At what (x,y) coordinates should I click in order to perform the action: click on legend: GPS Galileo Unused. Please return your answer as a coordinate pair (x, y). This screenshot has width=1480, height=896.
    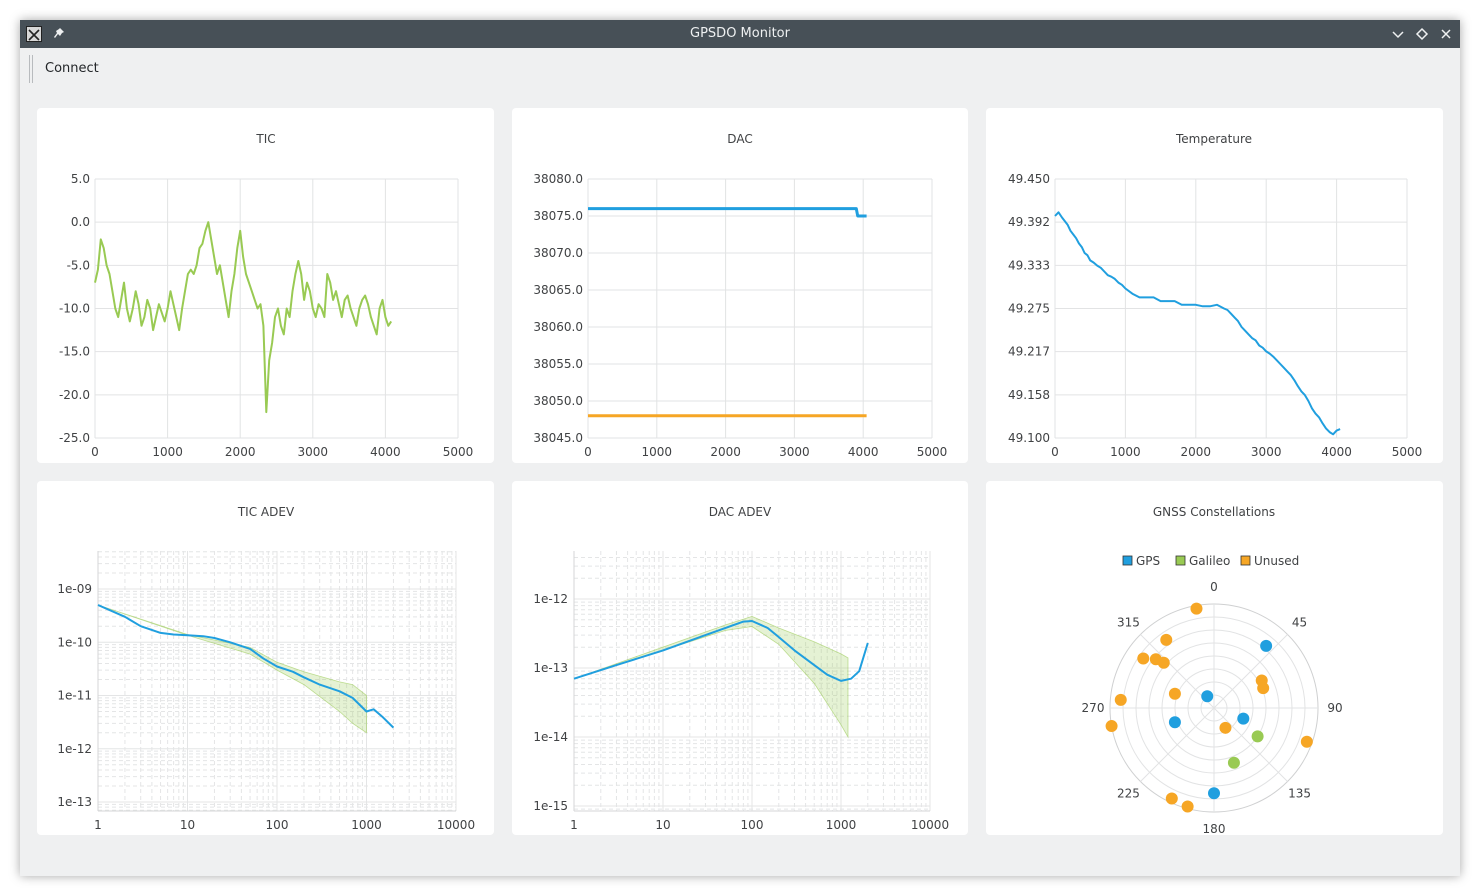
    Looking at the image, I should click on (1210, 561).